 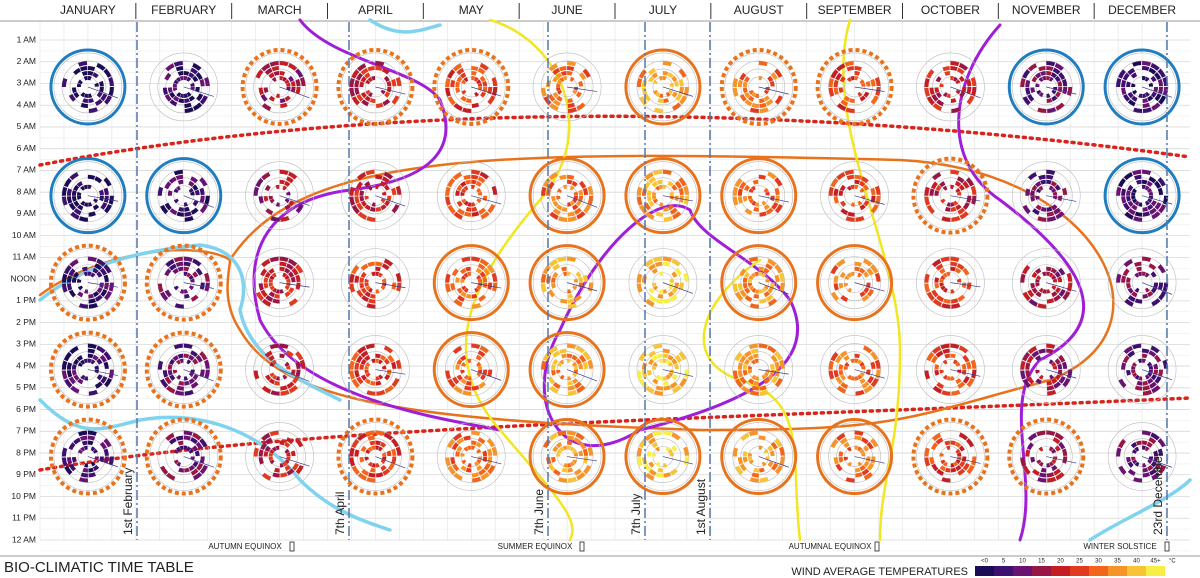 What do you see at coordinates (26, 170) in the screenshot?
I see `hour-label: 7 AM` at bounding box center [26, 170].